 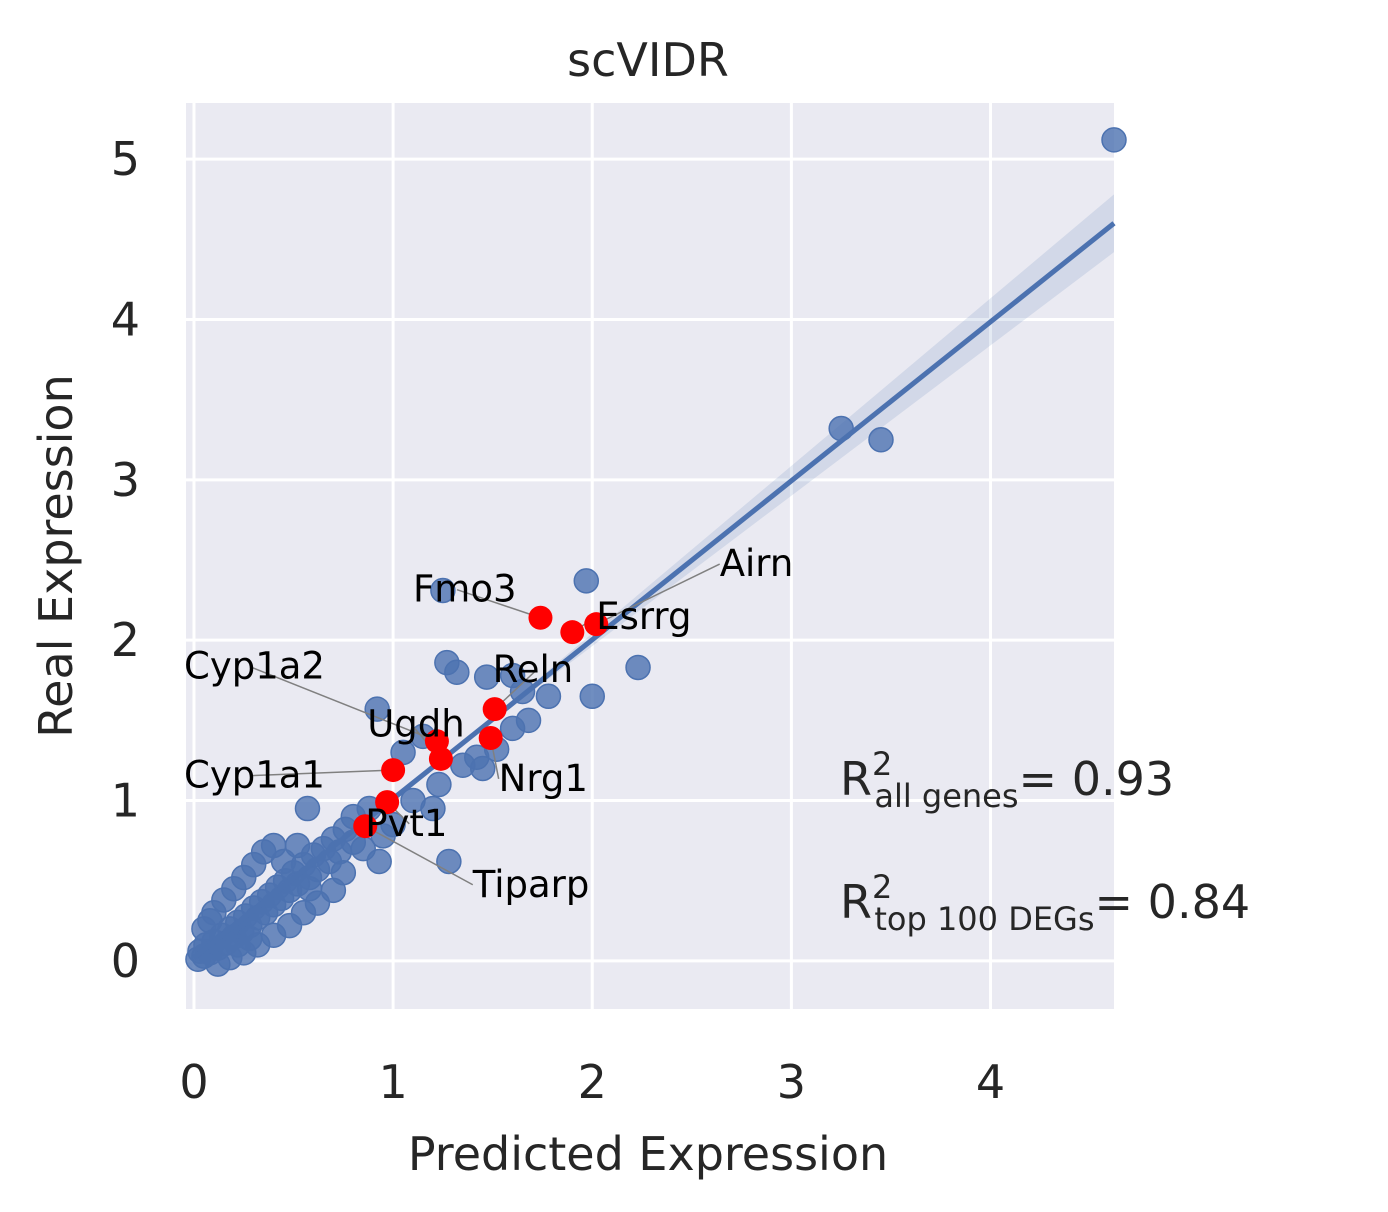 I want to click on r2-all-base: R, so click(x=856, y=779).